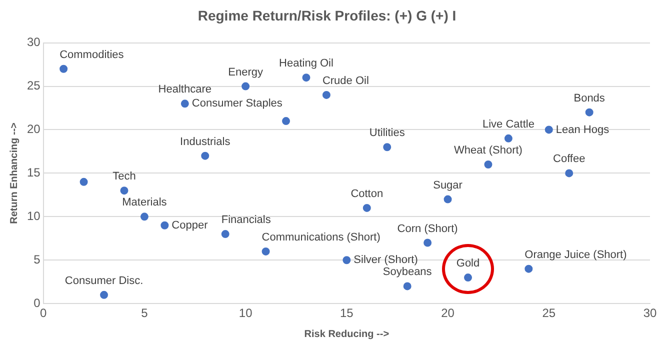  I want to click on y-tick-label: 0, so click(37, 303).